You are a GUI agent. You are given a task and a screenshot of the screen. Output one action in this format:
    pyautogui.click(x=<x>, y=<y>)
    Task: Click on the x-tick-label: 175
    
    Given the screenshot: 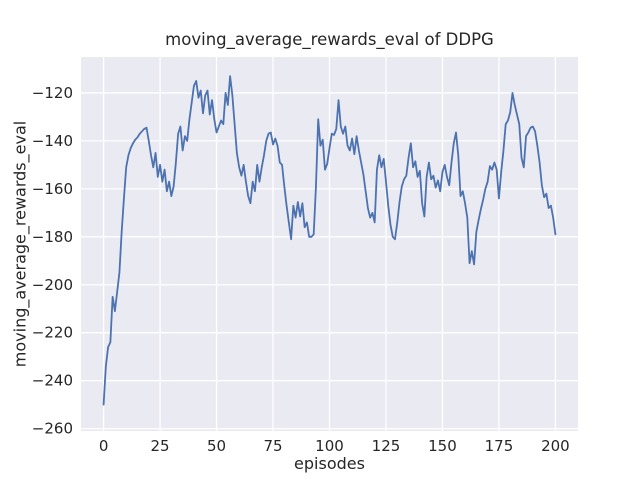 What is the action you would take?
    pyautogui.click(x=499, y=446)
    